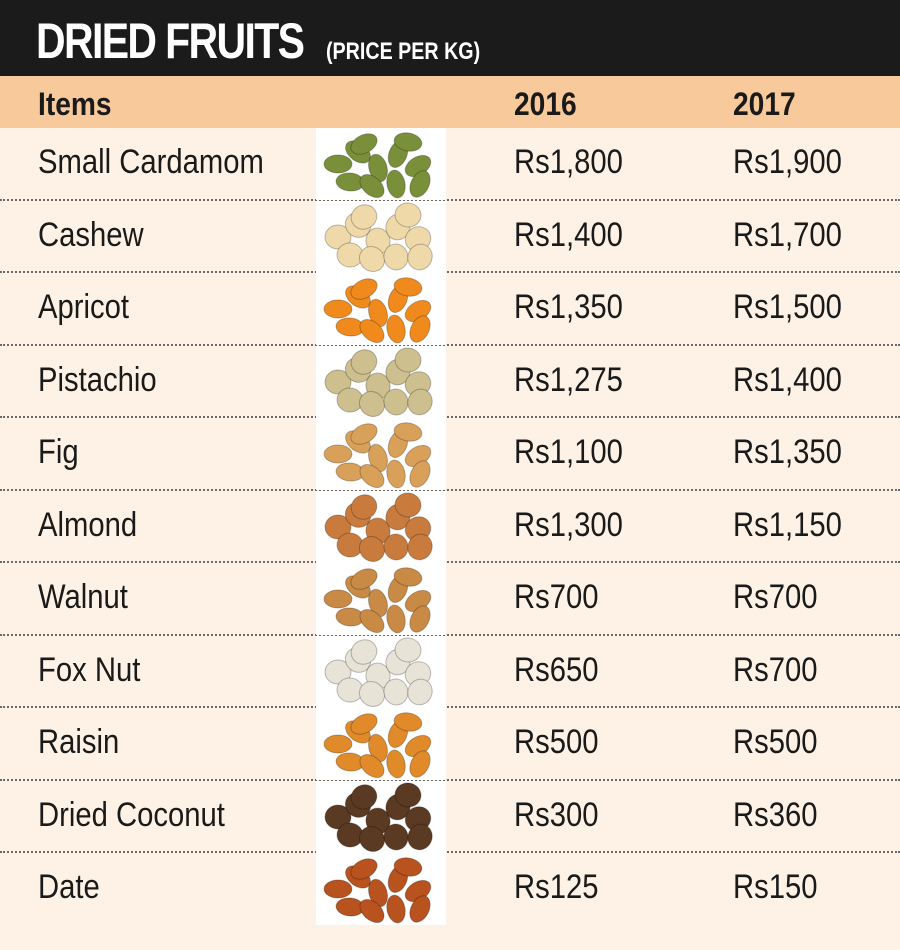 This screenshot has width=900, height=950. I want to click on chart-subtitle: (PRICE PER KG), so click(403, 51).